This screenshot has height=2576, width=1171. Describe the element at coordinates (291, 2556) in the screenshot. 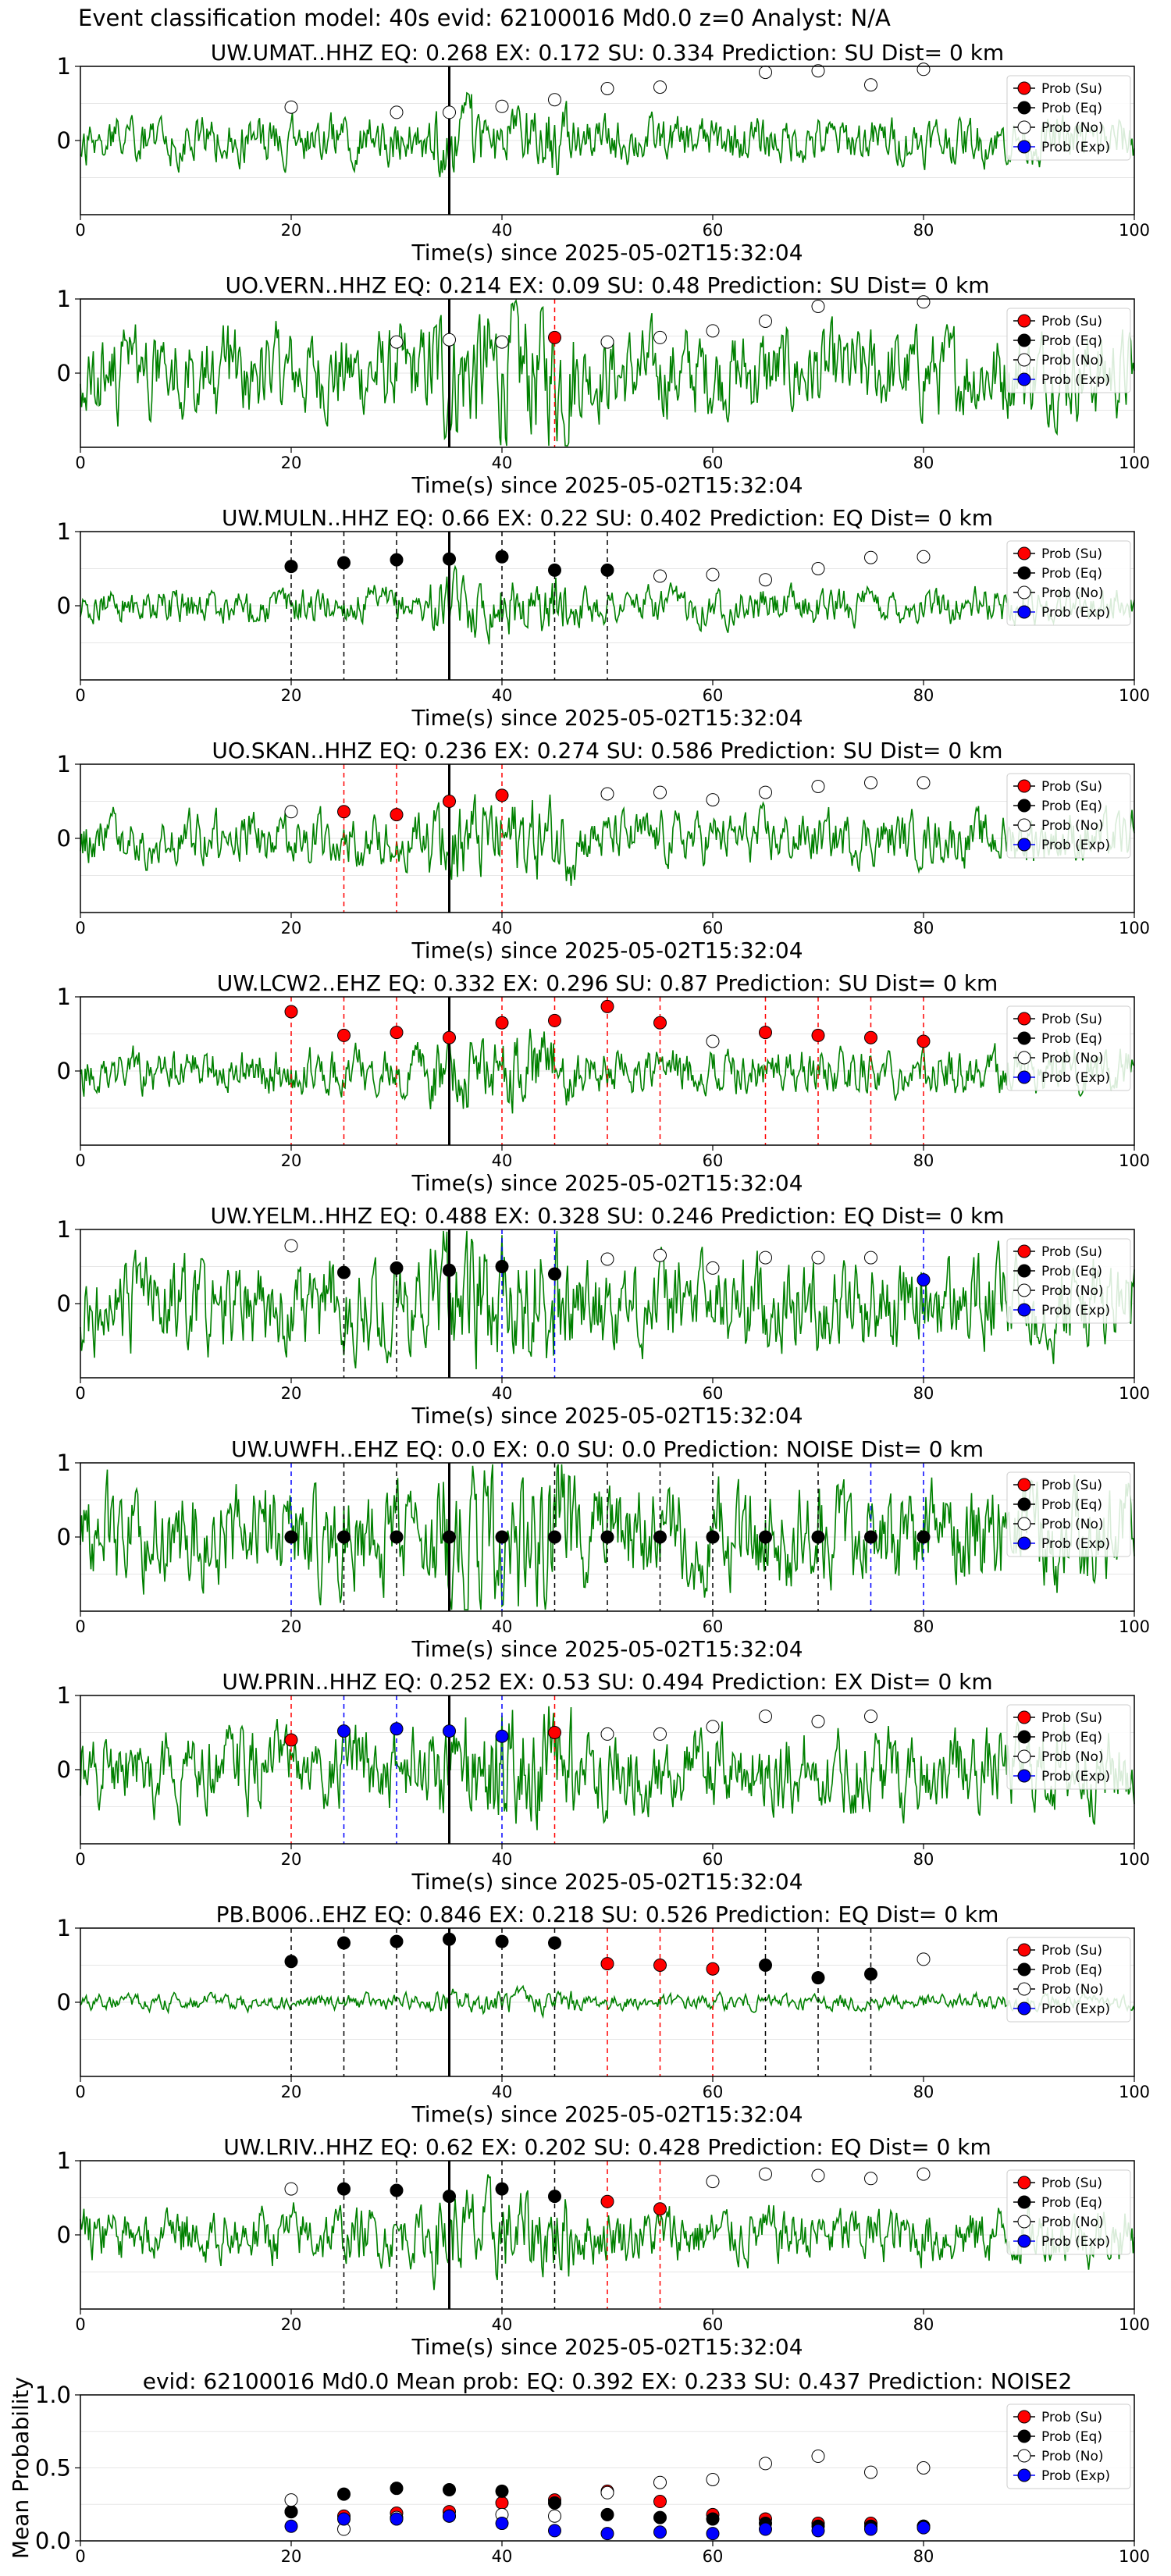

I see `x-tick-label: 20` at that location.